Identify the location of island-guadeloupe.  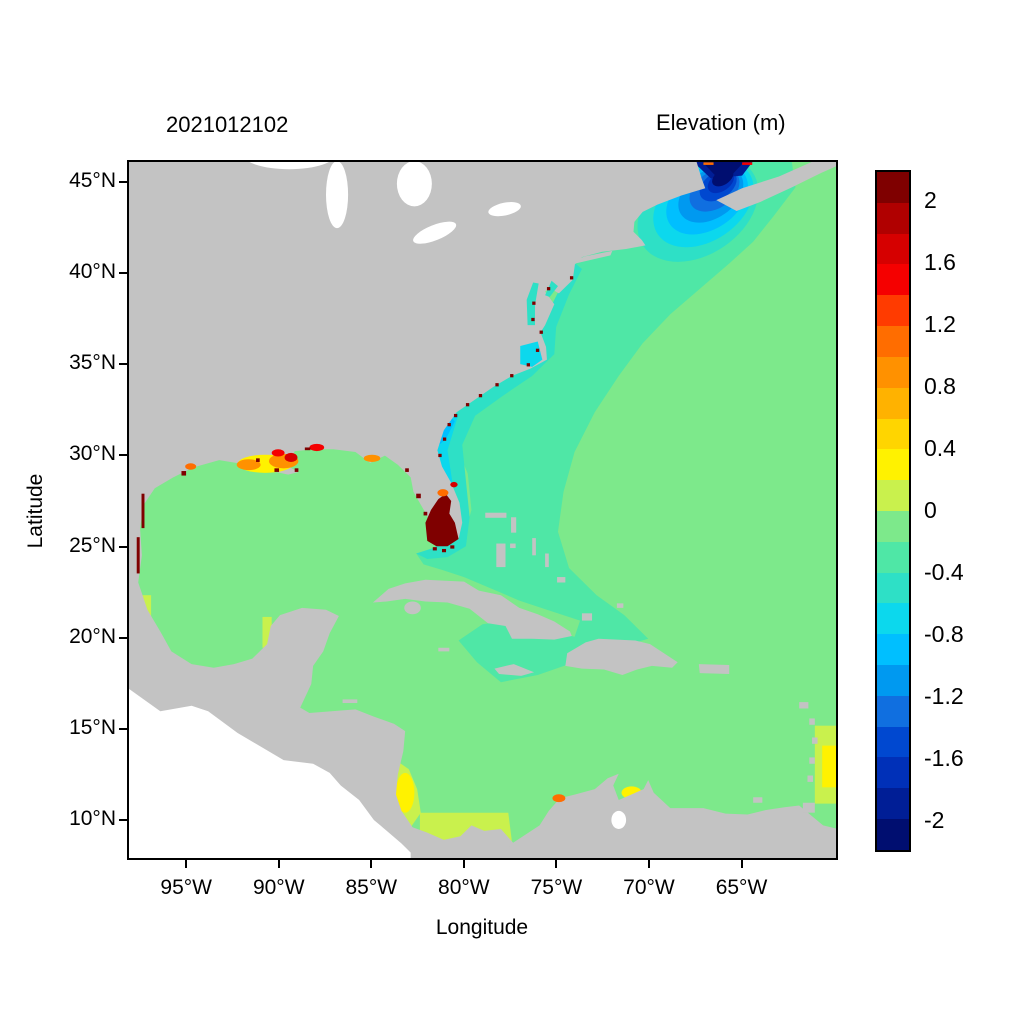
(804, 705).